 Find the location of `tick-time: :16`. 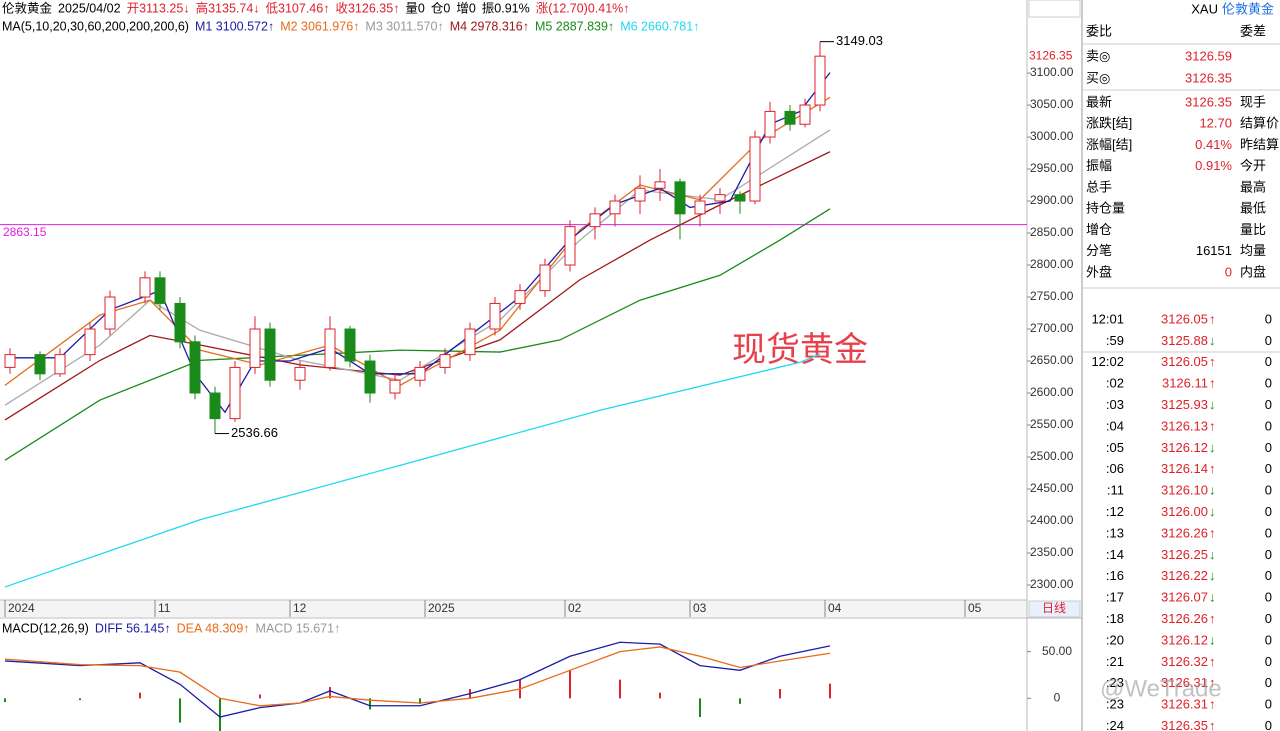

tick-time: :16 is located at coordinates (1115, 575).